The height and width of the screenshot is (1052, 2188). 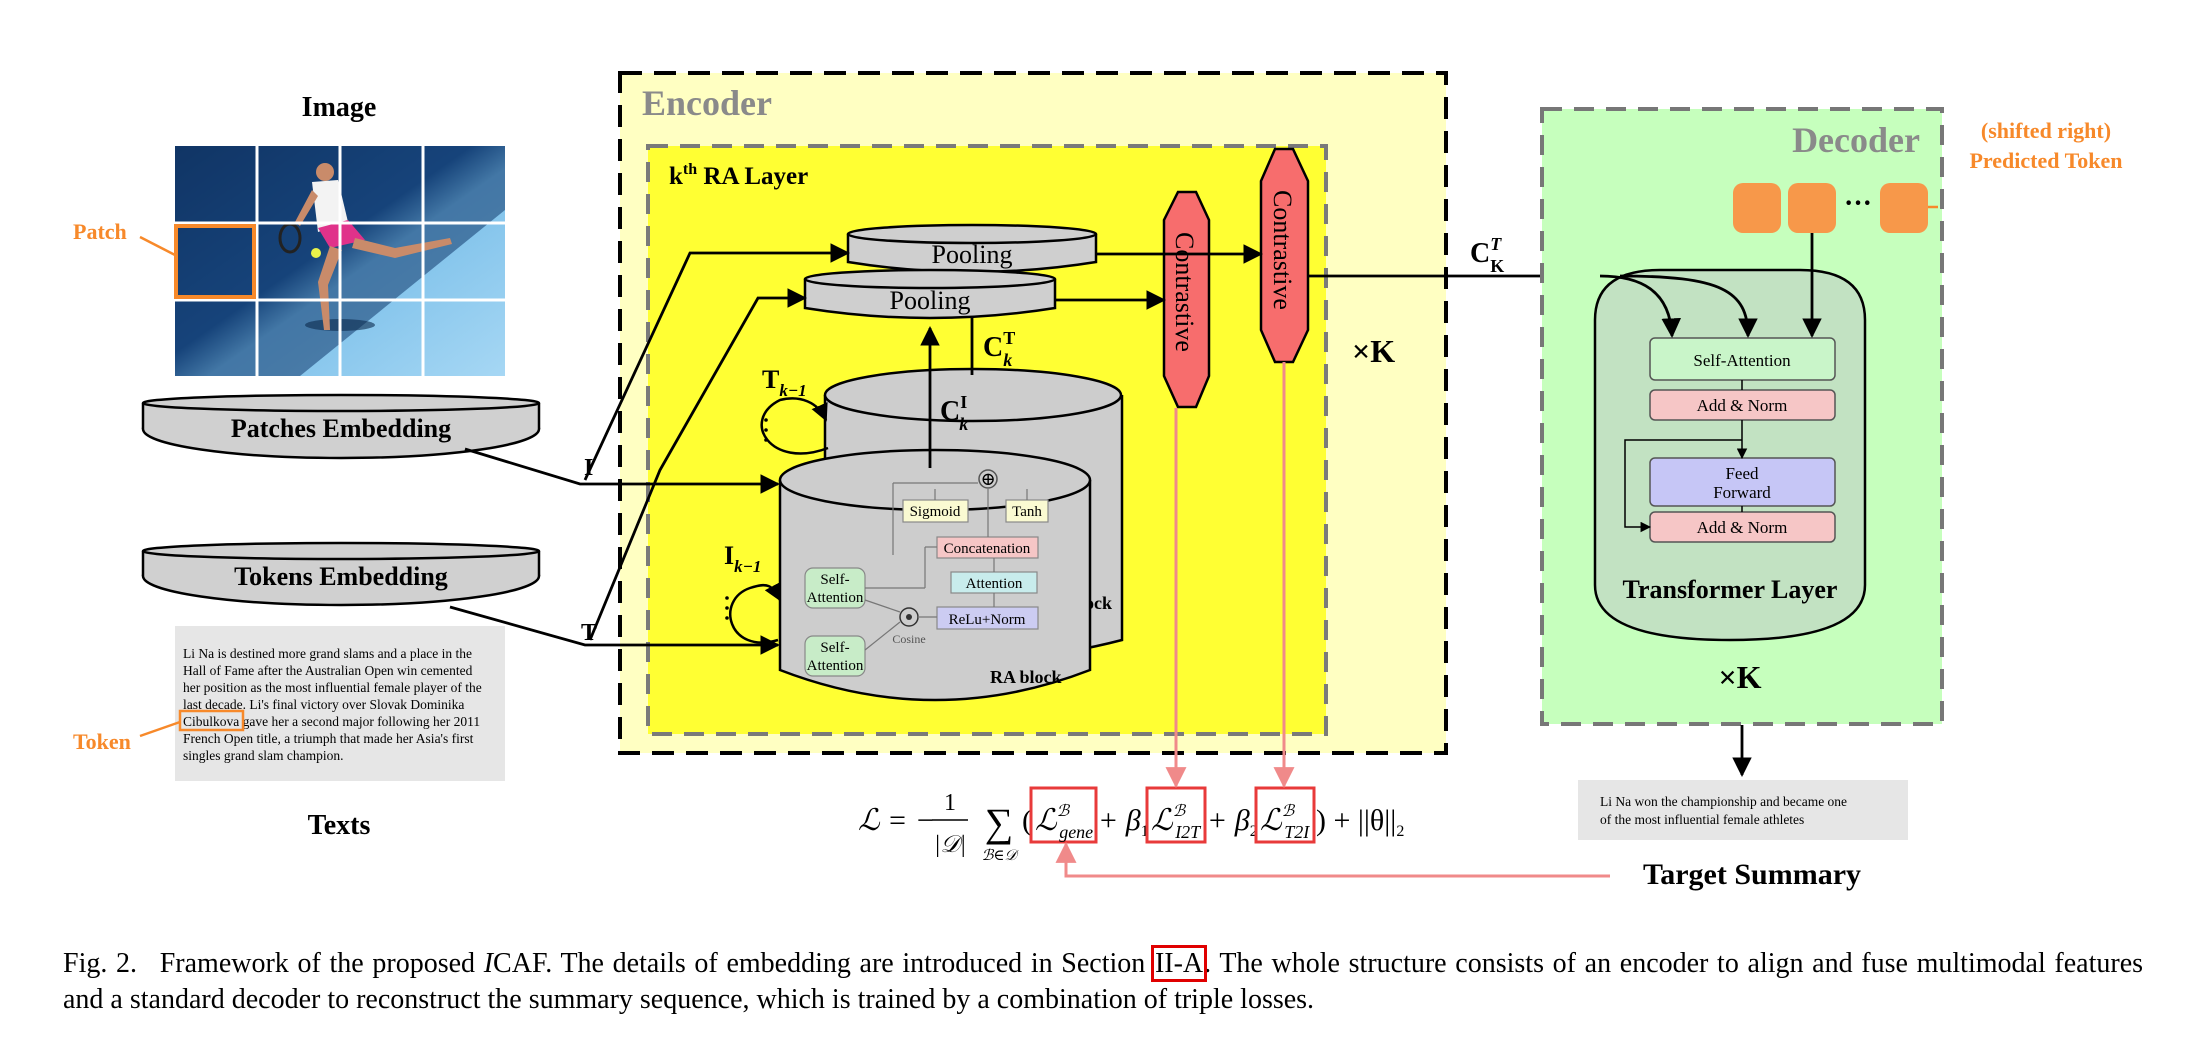 What do you see at coordinates (1373, 351) in the screenshot?
I see `encoder-times-k: ×K` at bounding box center [1373, 351].